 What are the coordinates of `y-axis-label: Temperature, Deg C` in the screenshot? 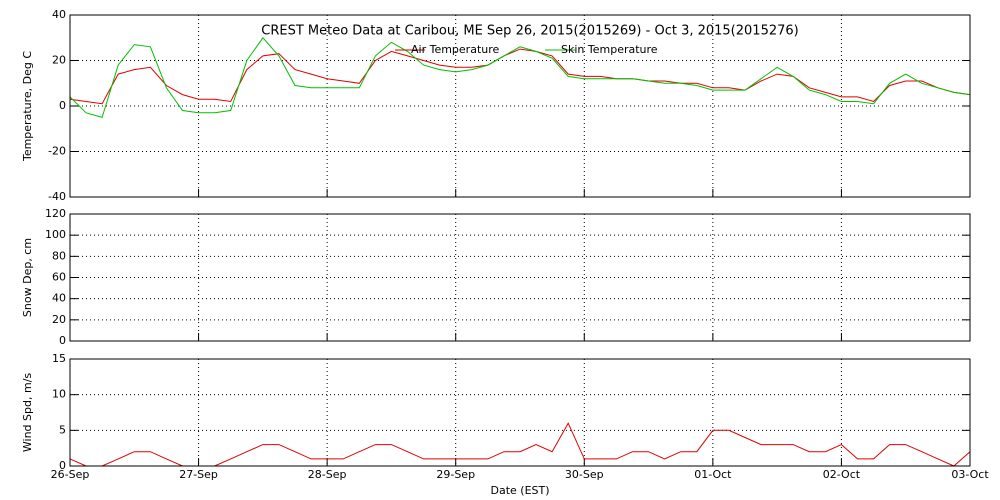 It's located at (27, 106).